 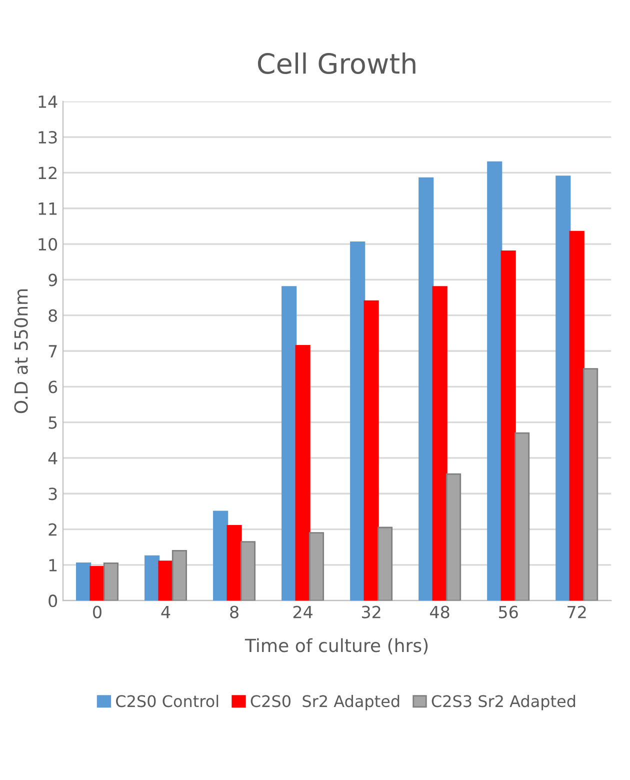 I want to click on y-tick-label: 11, so click(x=47, y=208).